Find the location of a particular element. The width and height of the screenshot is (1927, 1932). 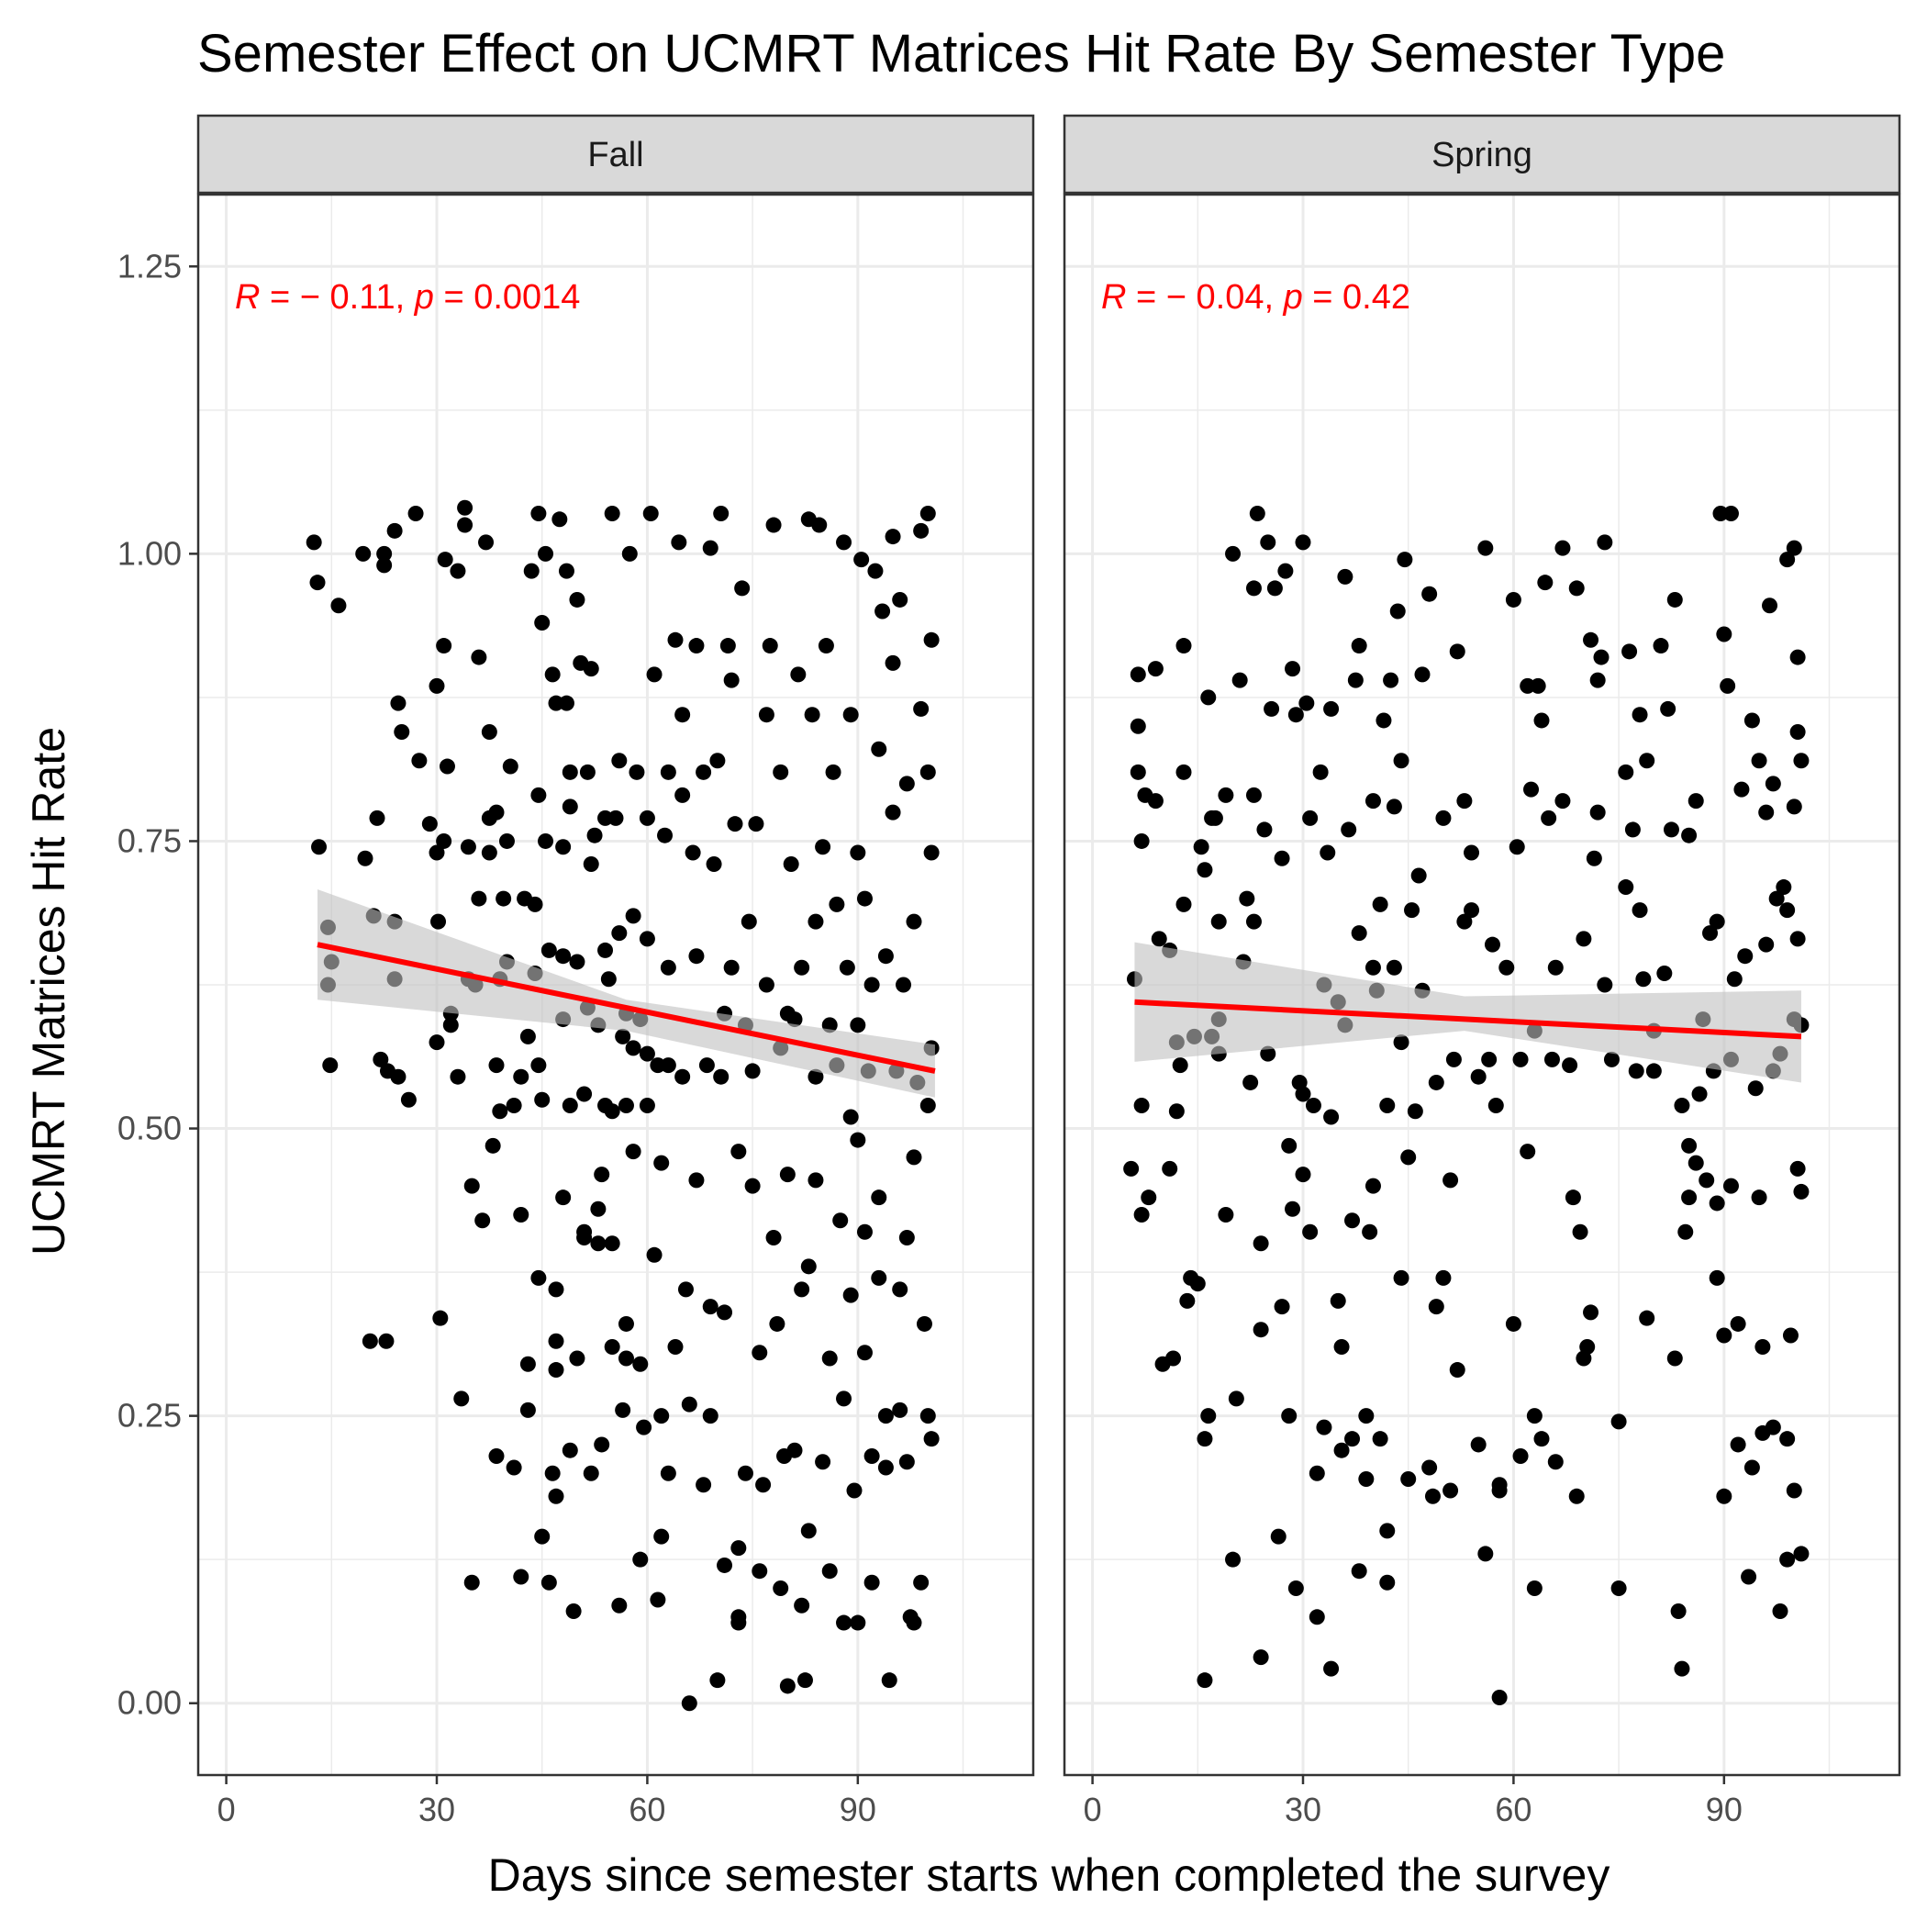

facet-strip-label: Fall is located at coordinates (615, 155).